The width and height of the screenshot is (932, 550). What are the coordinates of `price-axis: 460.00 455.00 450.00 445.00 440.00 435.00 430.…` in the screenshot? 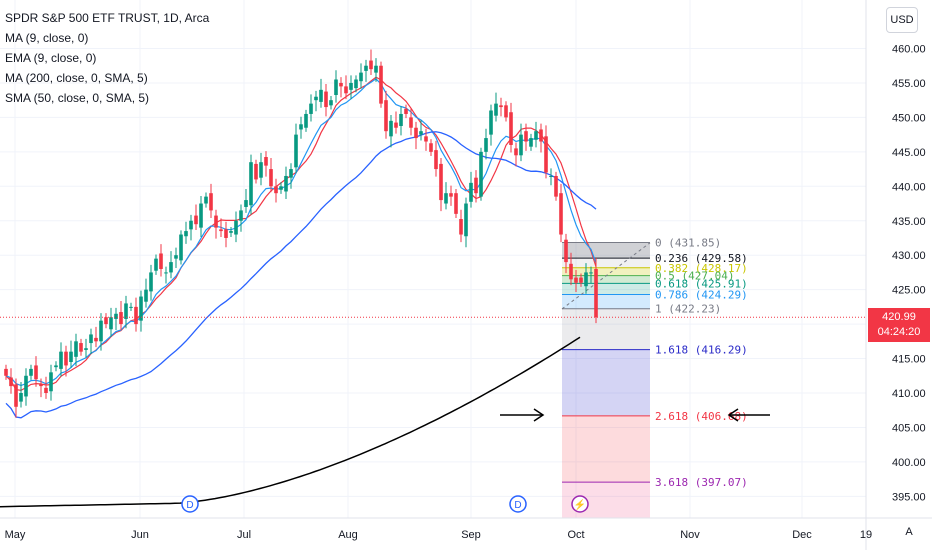 It's located at (909, 274).